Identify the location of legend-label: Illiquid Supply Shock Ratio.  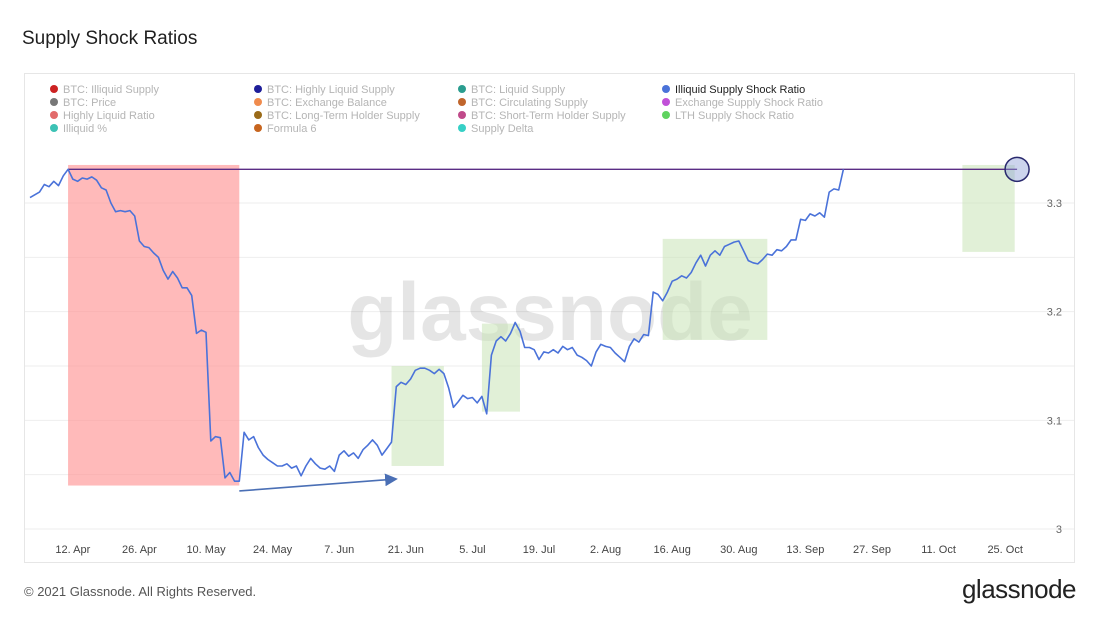
(740, 90).